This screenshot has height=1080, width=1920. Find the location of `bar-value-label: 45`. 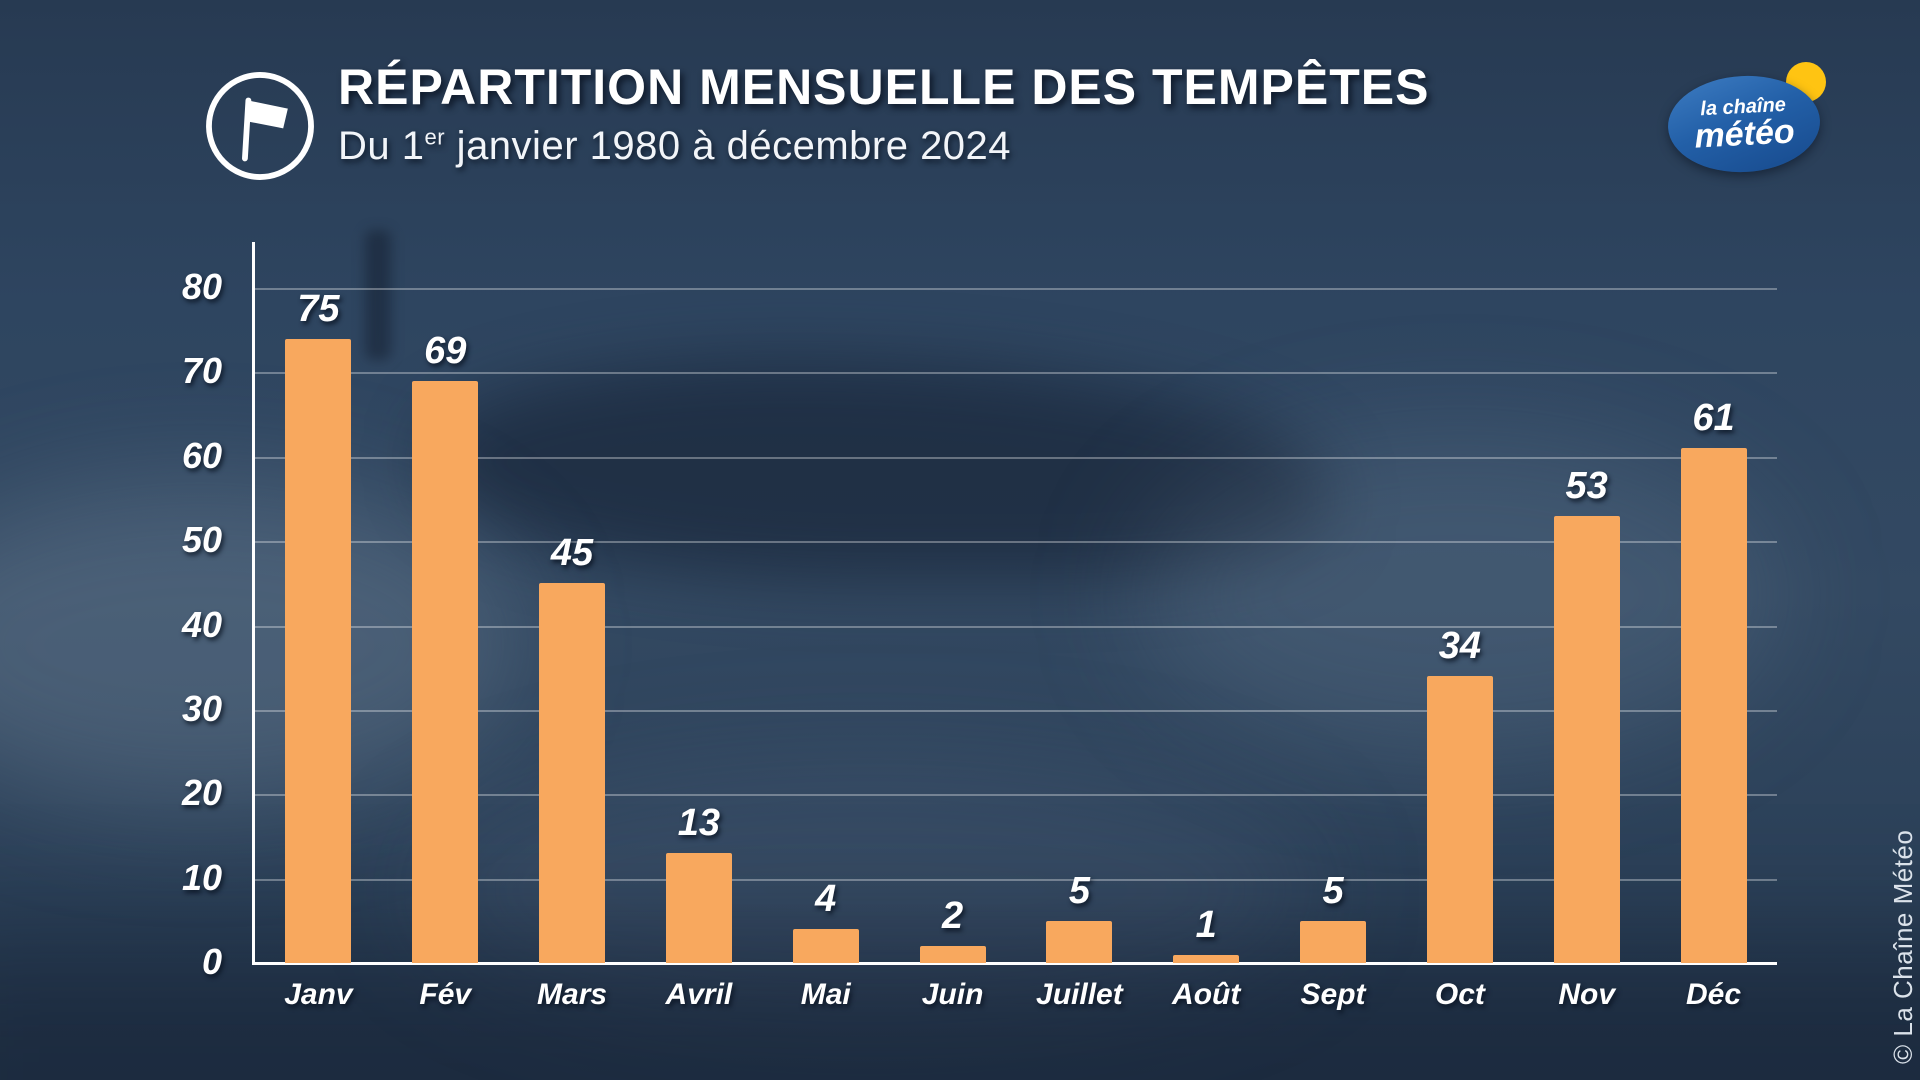

bar-value-label: 45 is located at coordinates (572, 553).